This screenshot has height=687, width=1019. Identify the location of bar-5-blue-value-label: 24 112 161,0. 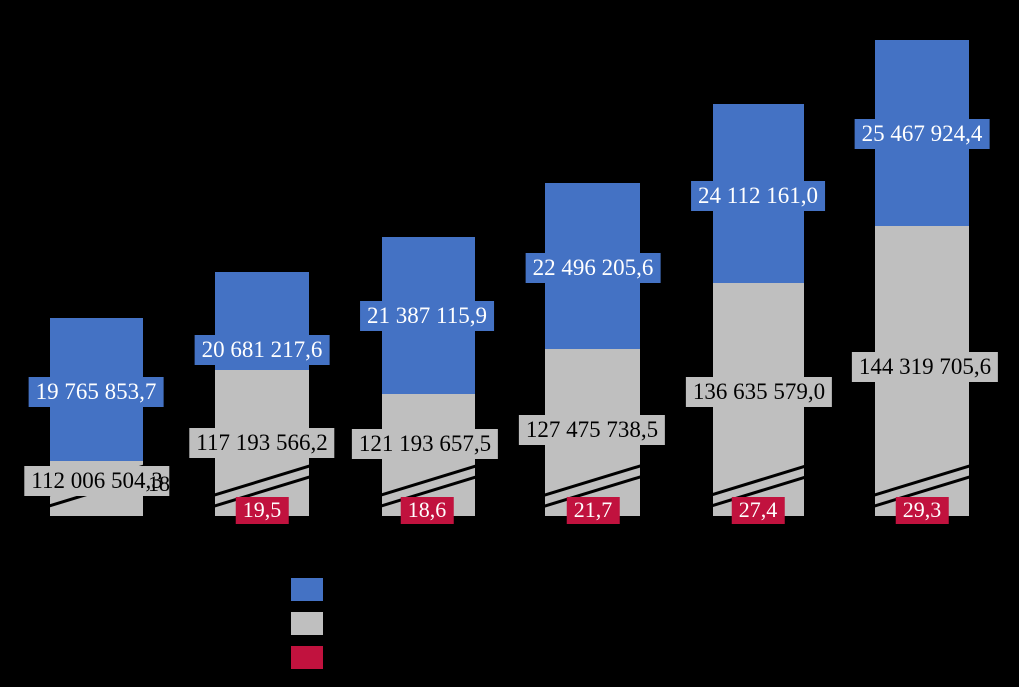
(758, 196).